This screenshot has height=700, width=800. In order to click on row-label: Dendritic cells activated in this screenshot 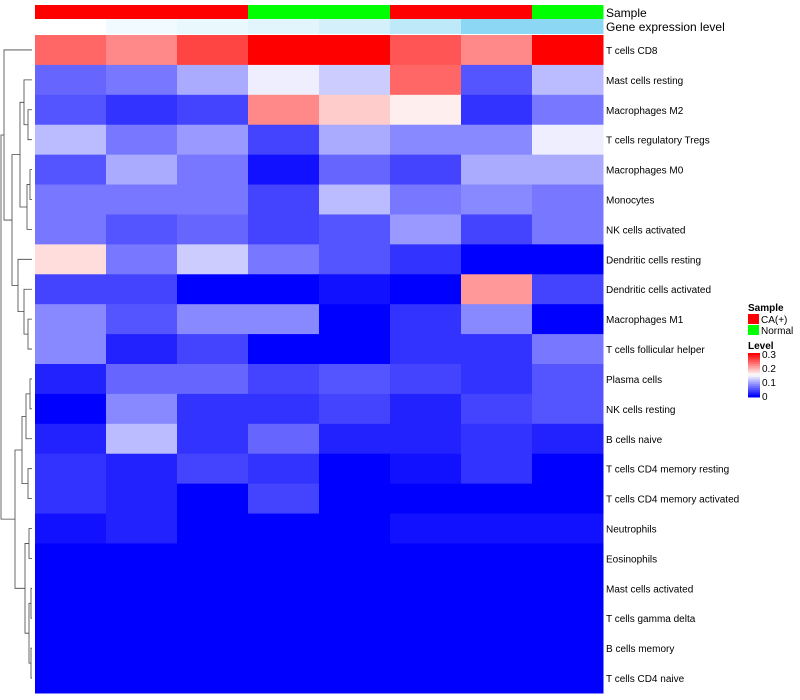, I will do `click(658, 290)`.